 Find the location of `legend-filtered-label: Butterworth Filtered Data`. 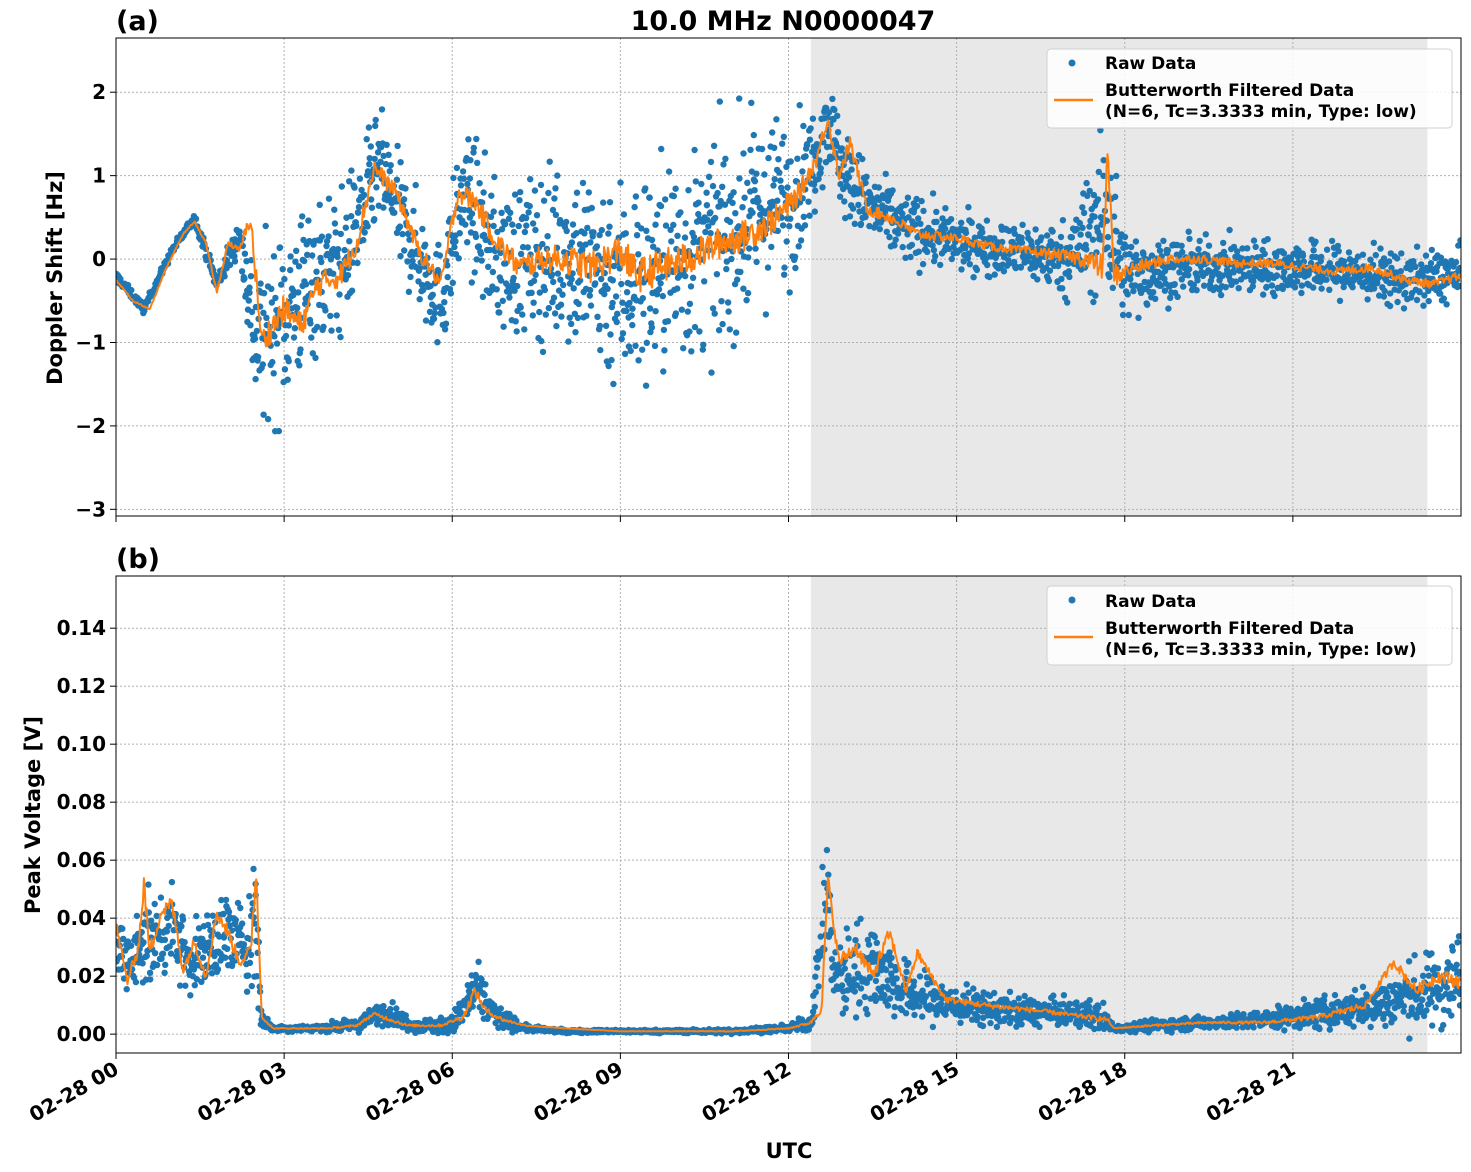

legend-filtered-label: Butterworth Filtered Data is located at coordinates (1229, 91).